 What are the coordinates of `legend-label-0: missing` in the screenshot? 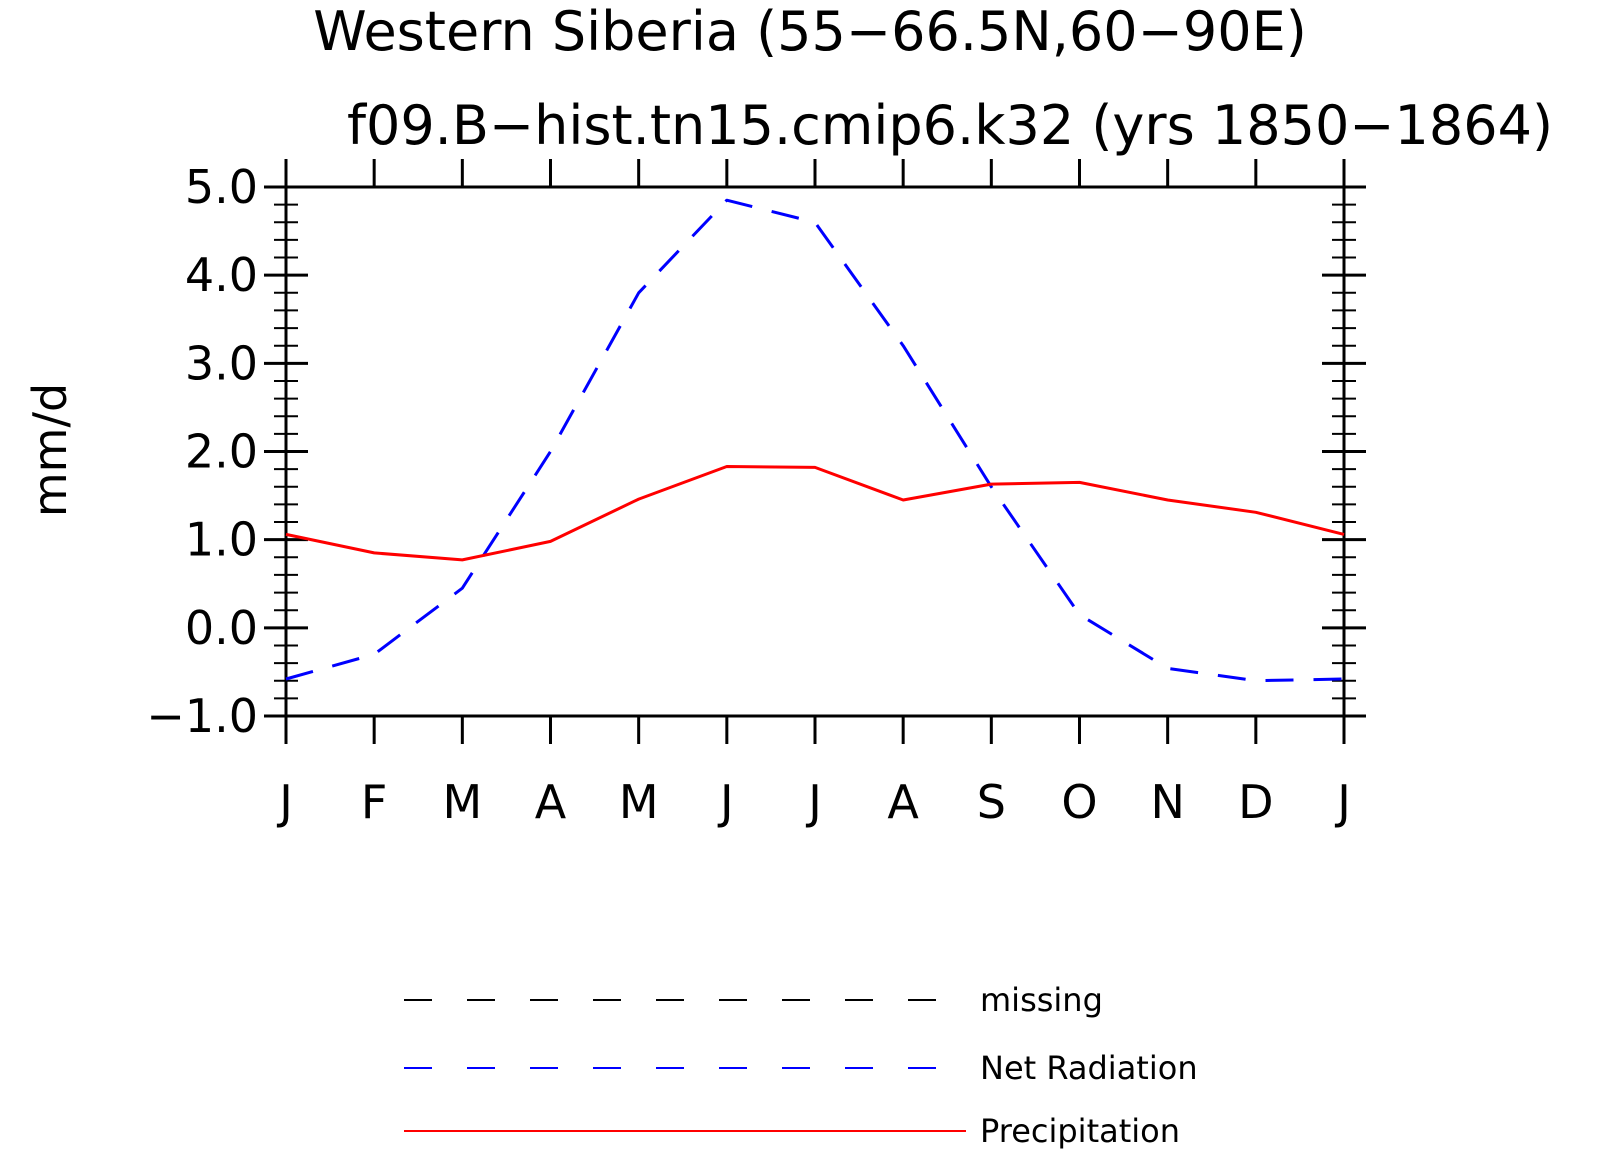 It's located at (1041, 1000).